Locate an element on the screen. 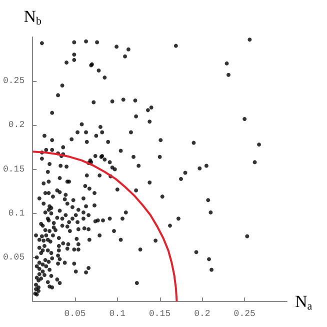 The height and width of the screenshot is (327, 327). y-tick-label: 0.2 is located at coordinates (16, 125).